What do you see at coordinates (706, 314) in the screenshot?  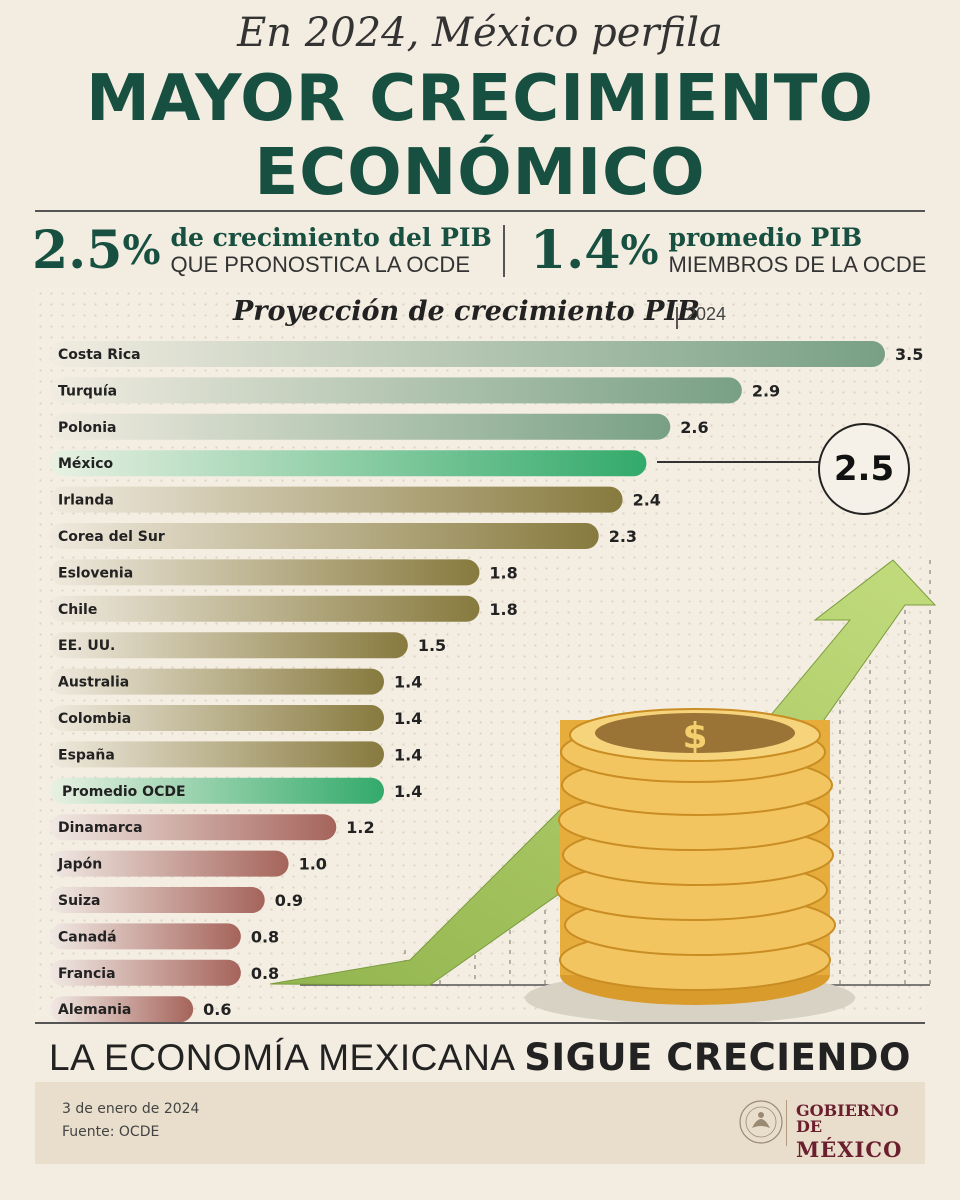 I see `chart-year: 2024` at bounding box center [706, 314].